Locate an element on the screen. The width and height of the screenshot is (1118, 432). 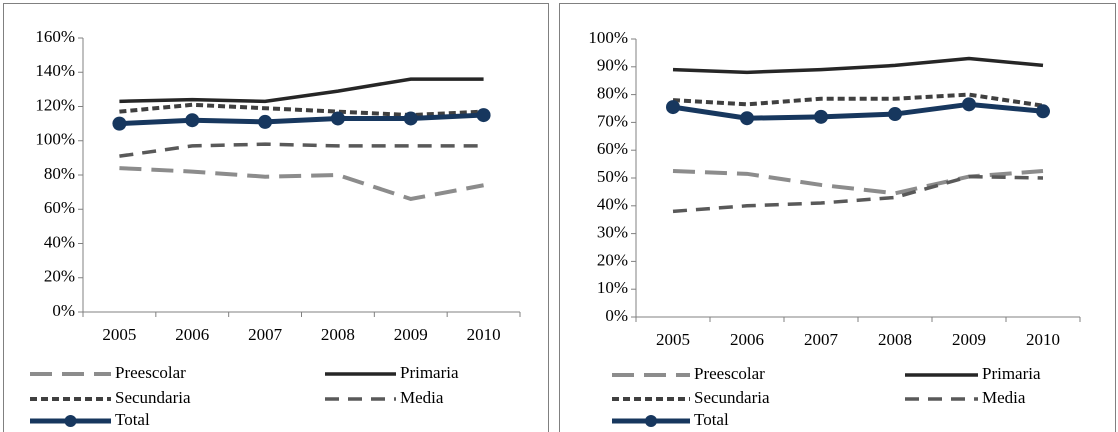
y-tick-label: 50% is located at coordinates (612, 176).